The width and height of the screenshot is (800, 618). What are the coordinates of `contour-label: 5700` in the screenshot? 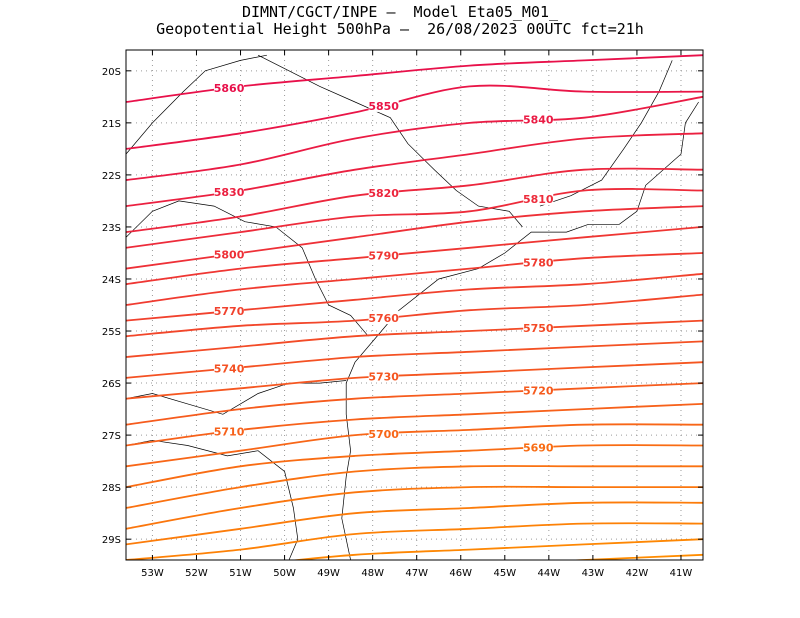 It's located at (383, 434).